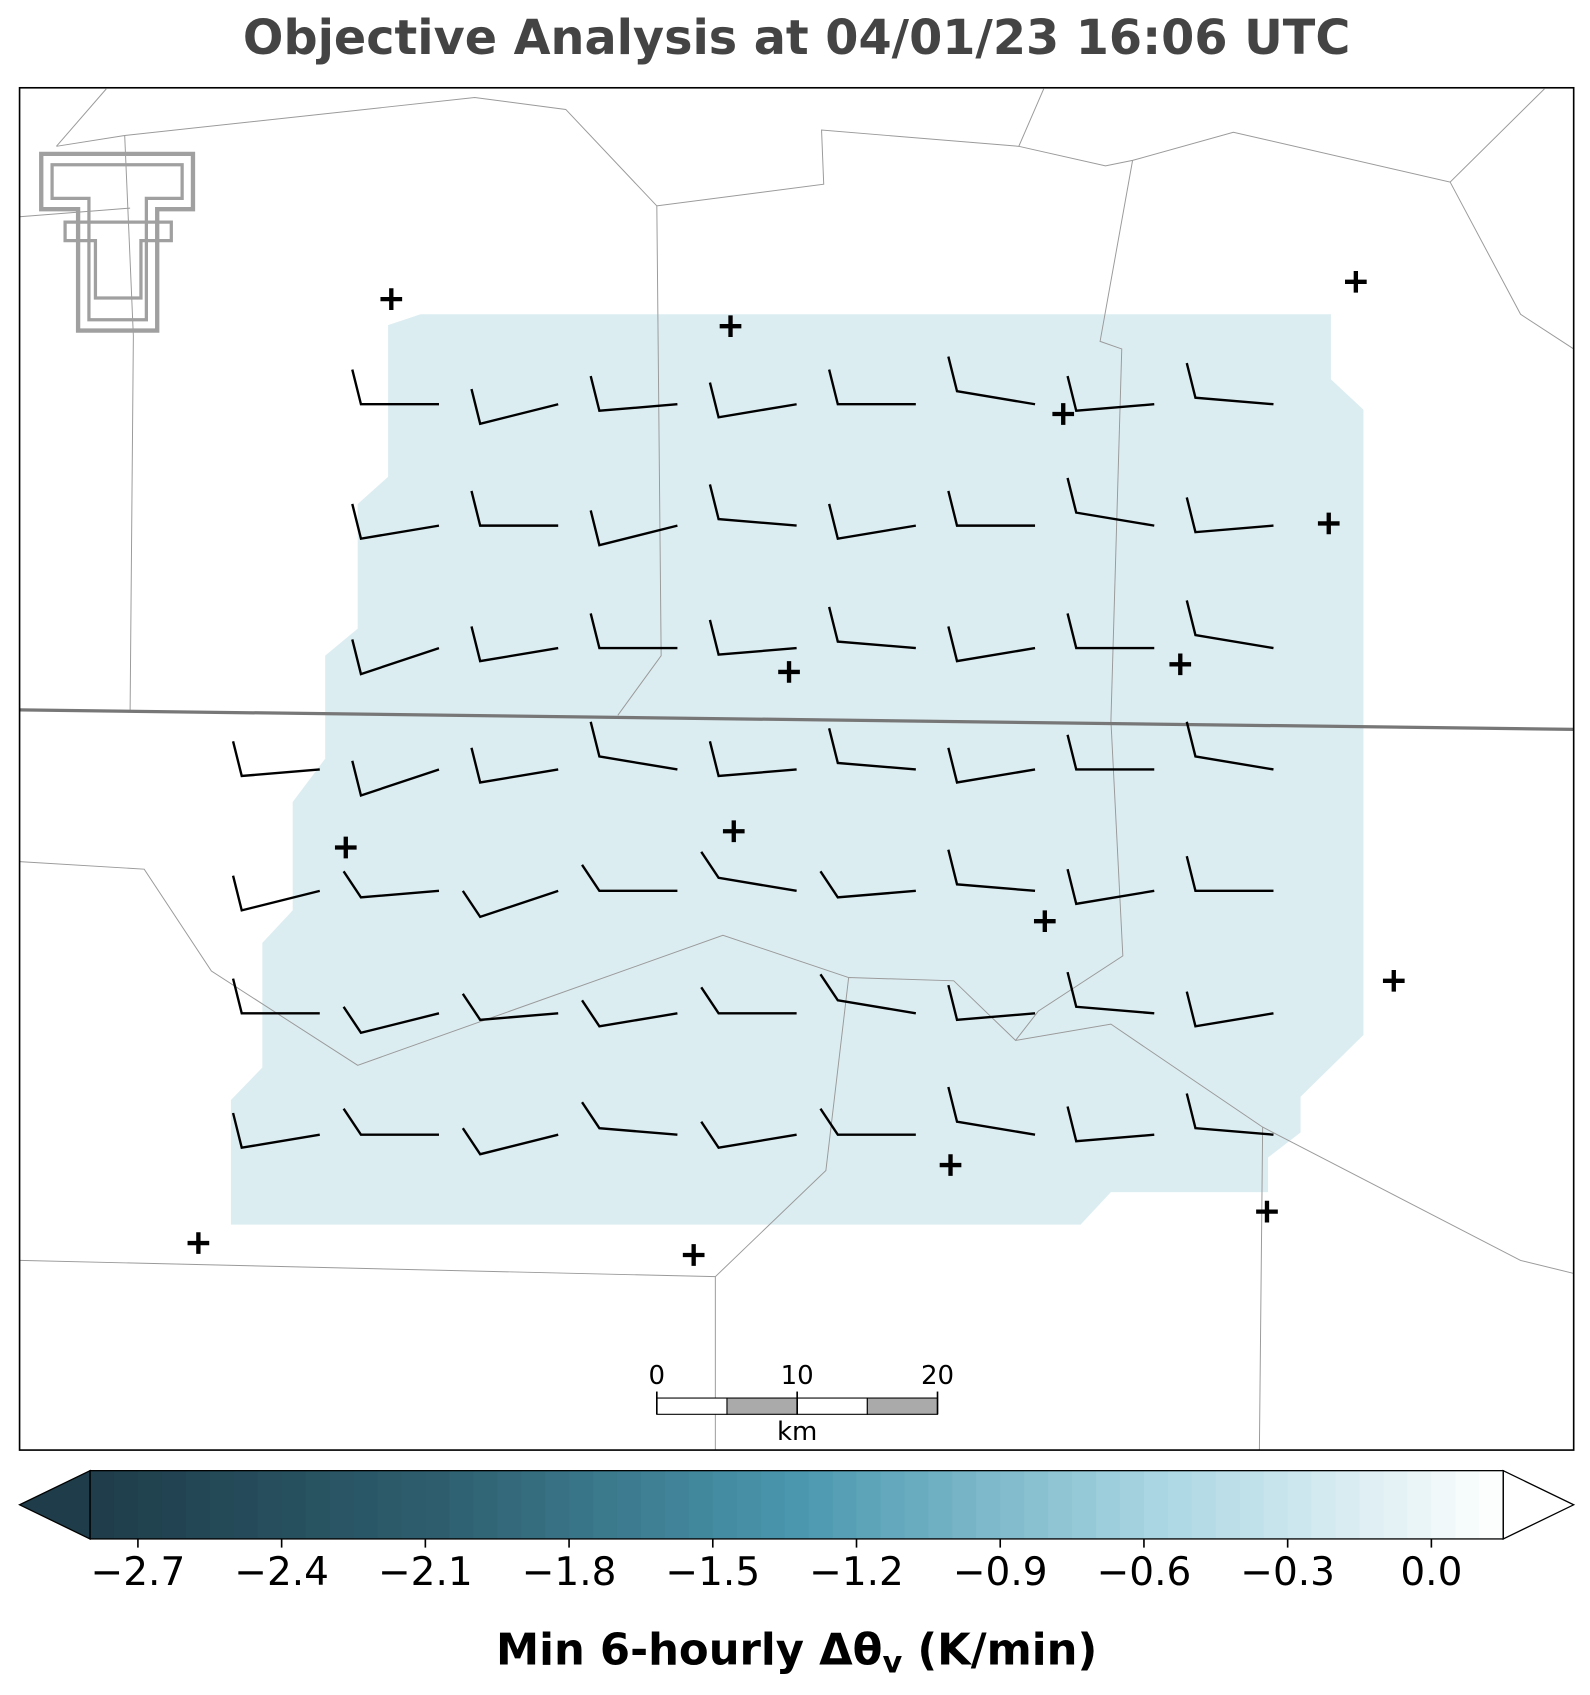 The image size is (1590, 1695). I want to click on scale-tick-label: 10, so click(797, 1376).